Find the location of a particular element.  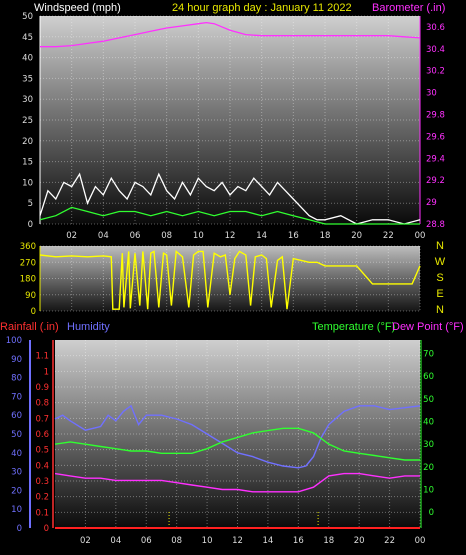

humidity-y-tick: 20 is located at coordinates (16, 491).